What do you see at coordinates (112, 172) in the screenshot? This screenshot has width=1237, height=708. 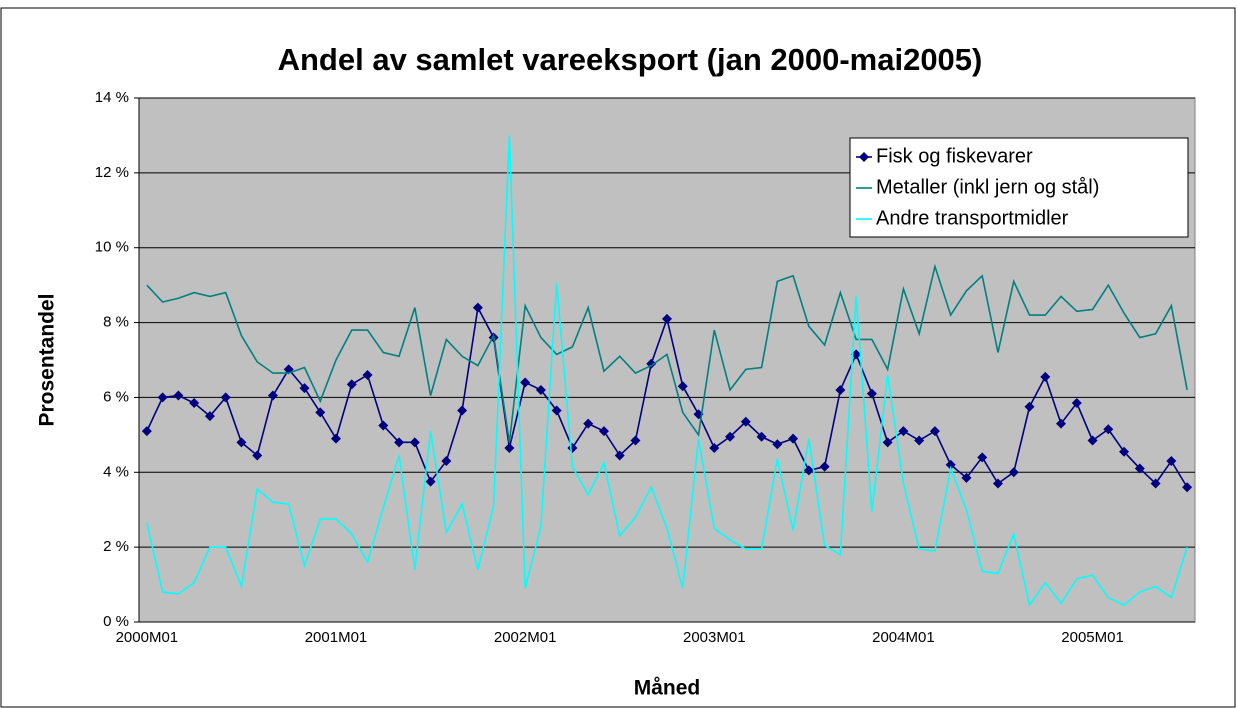 I see `y-tick-label: 12 %` at bounding box center [112, 172].